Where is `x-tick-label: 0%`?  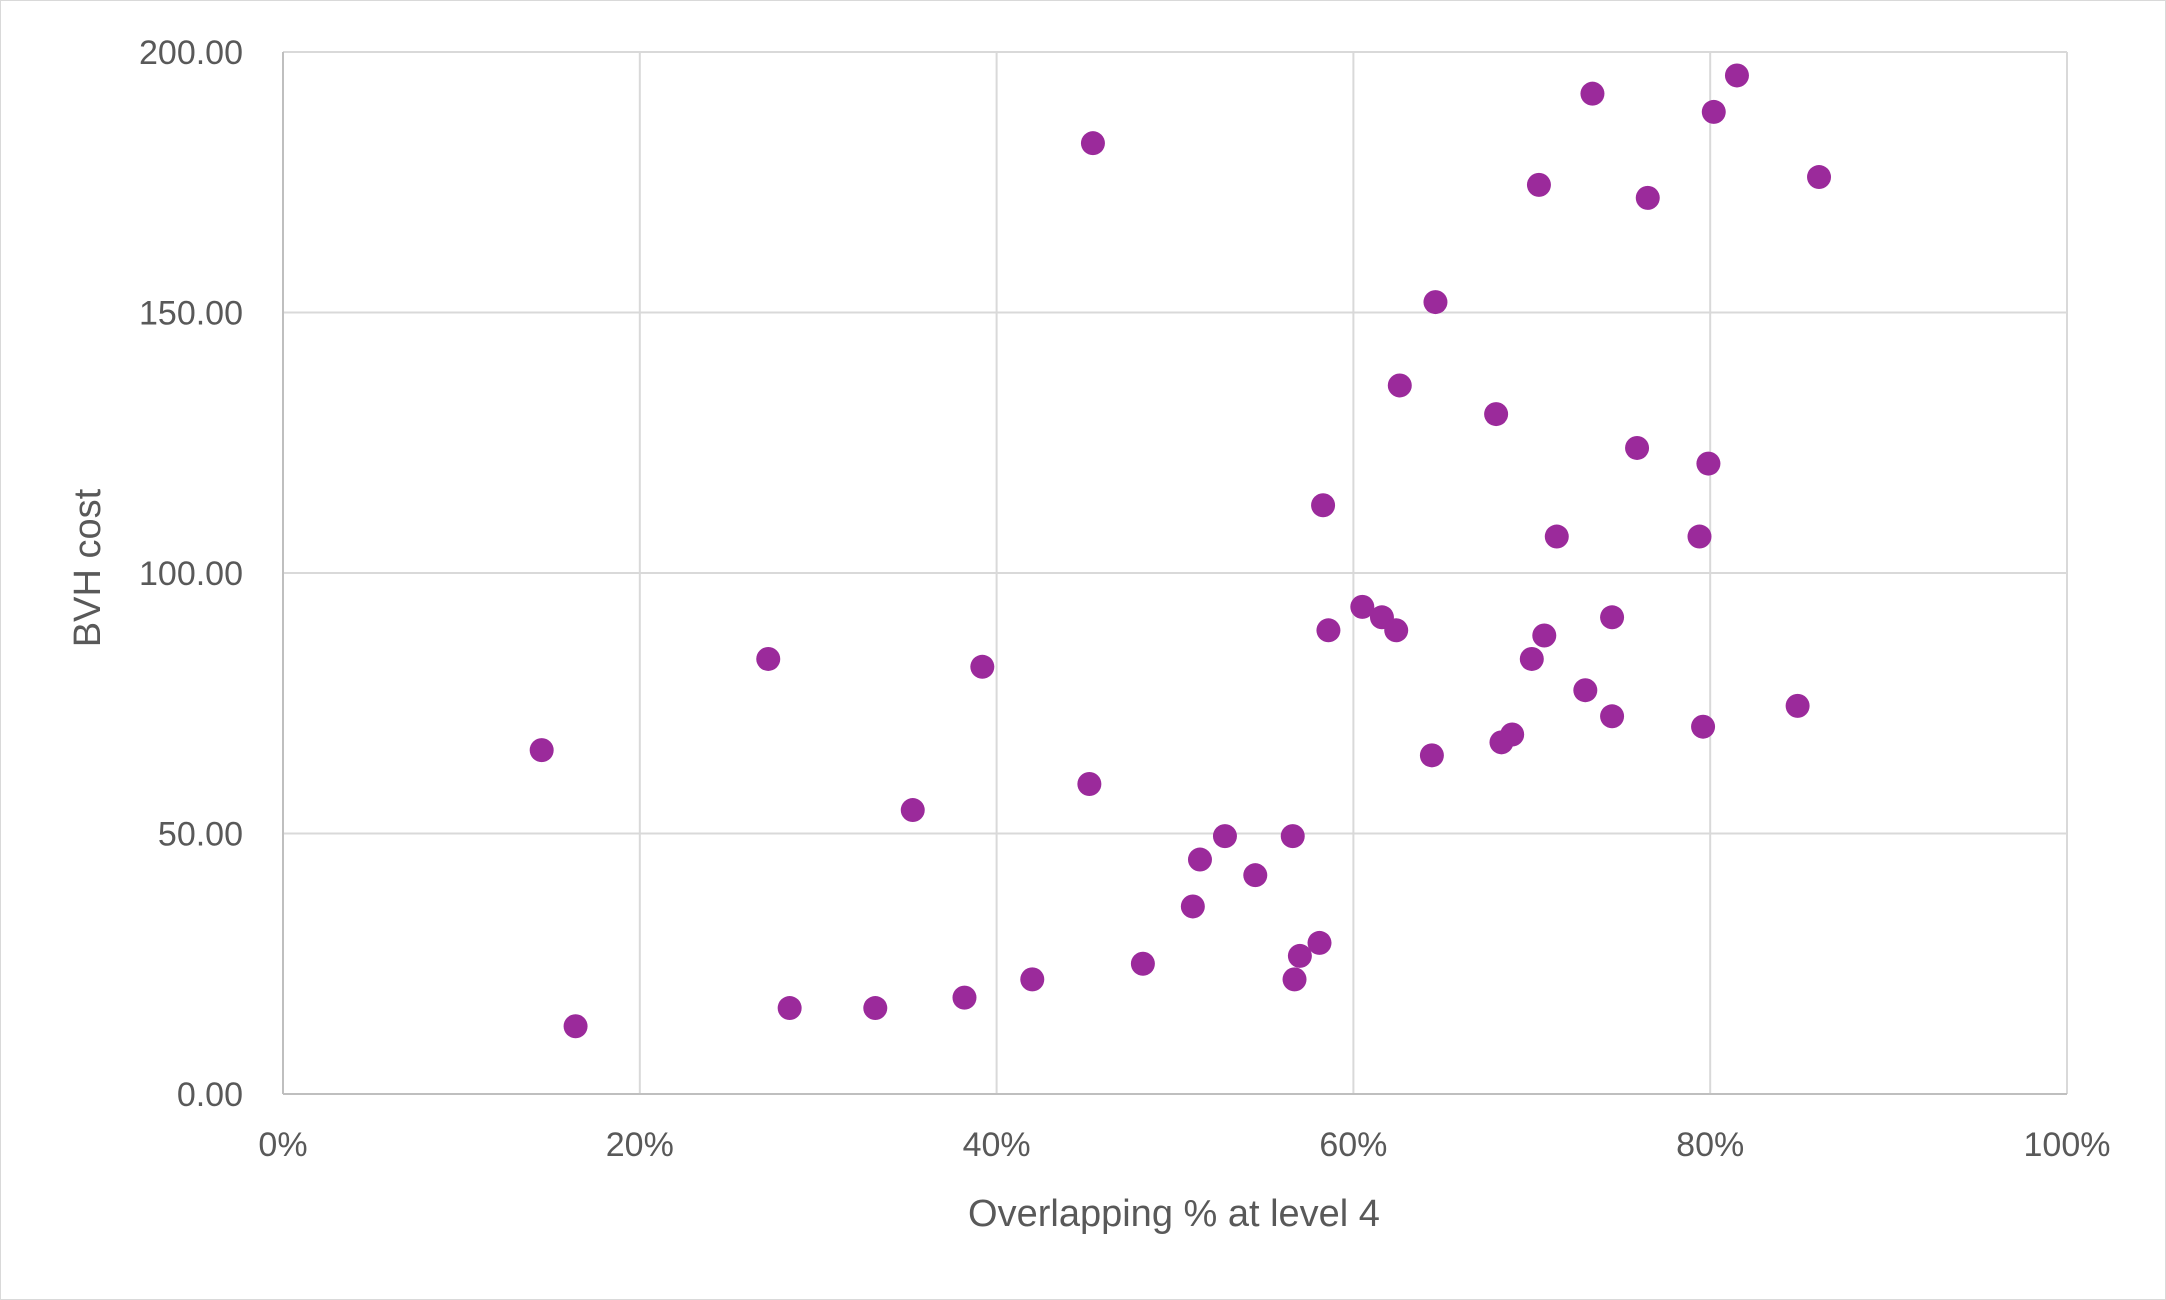
x-tick-label: 0% is located at coordinates (282, 1145).